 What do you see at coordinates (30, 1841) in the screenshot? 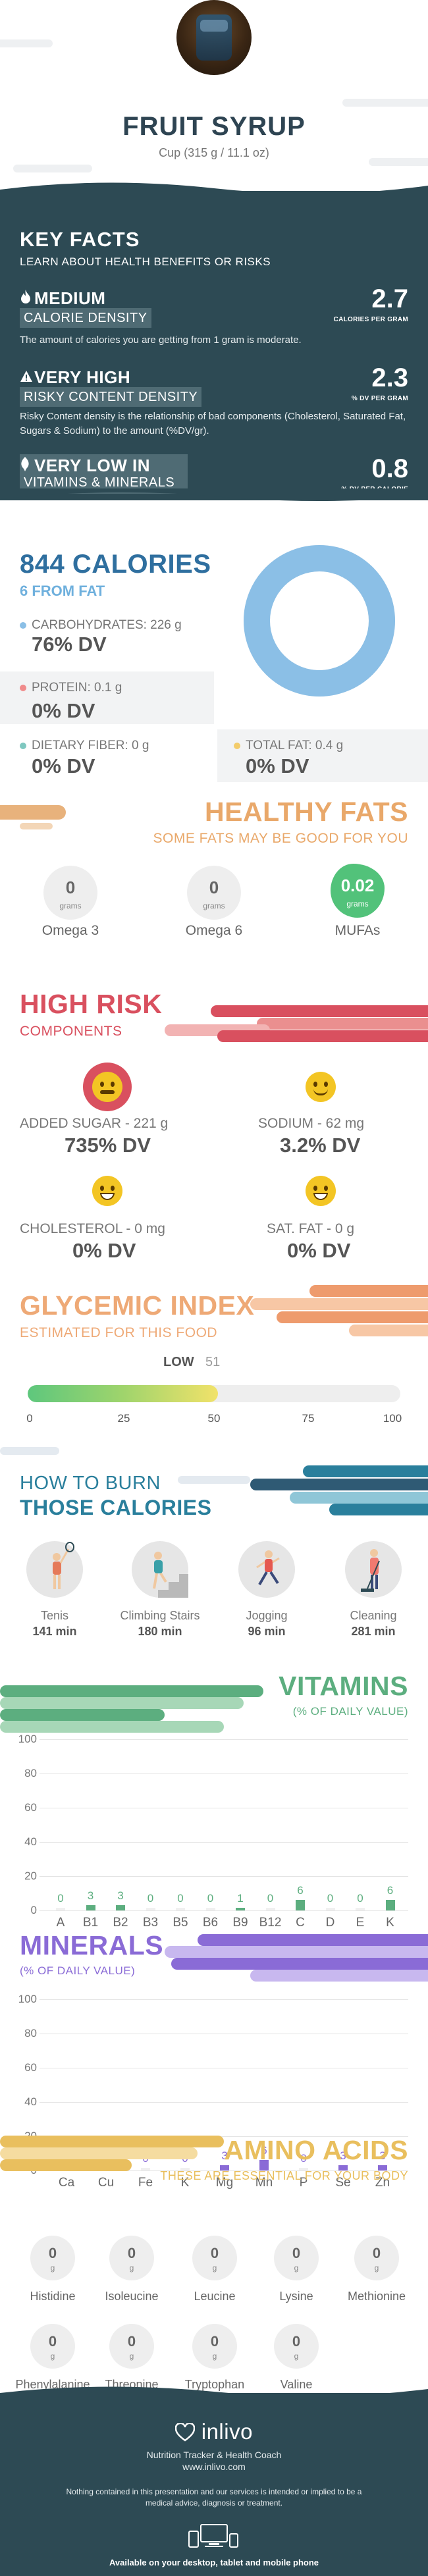
I see `y-tick-label: 40` at bounding box center [30, 1841].